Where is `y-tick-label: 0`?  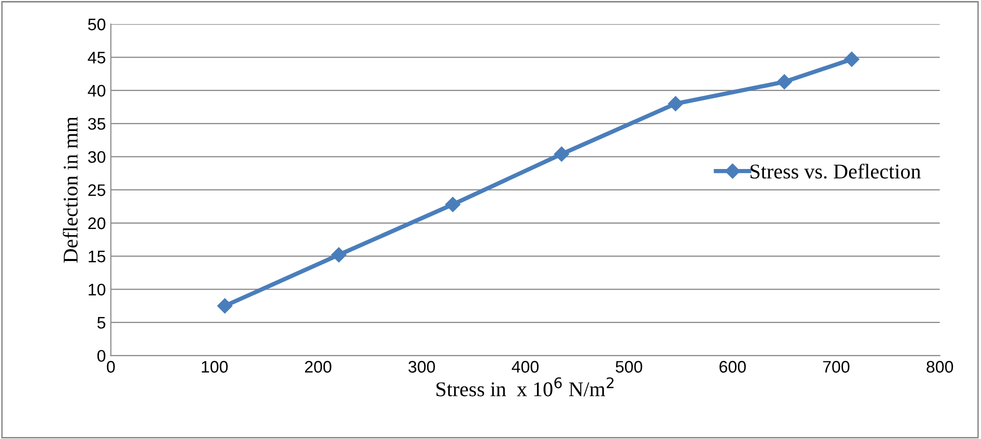
y-tick-label: 0 is located at coordinates (101, 356).